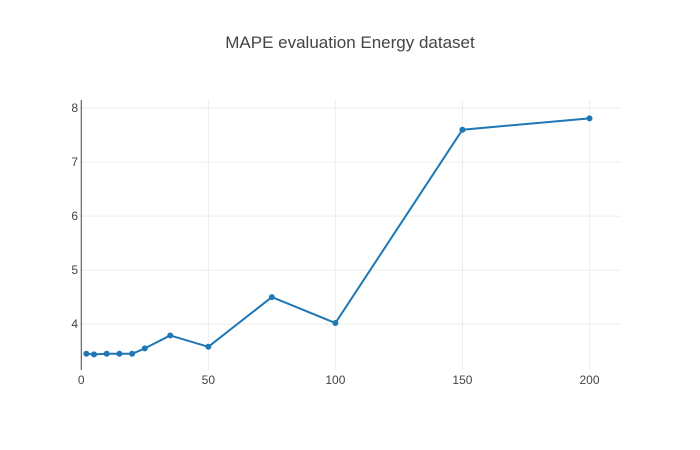 The width and height of the screenshot is (700, 450). Describe the element at coordinates (350, 42) in the screenshot. I see `chart-title: MAPE evaluation Energy dataset` at that location.